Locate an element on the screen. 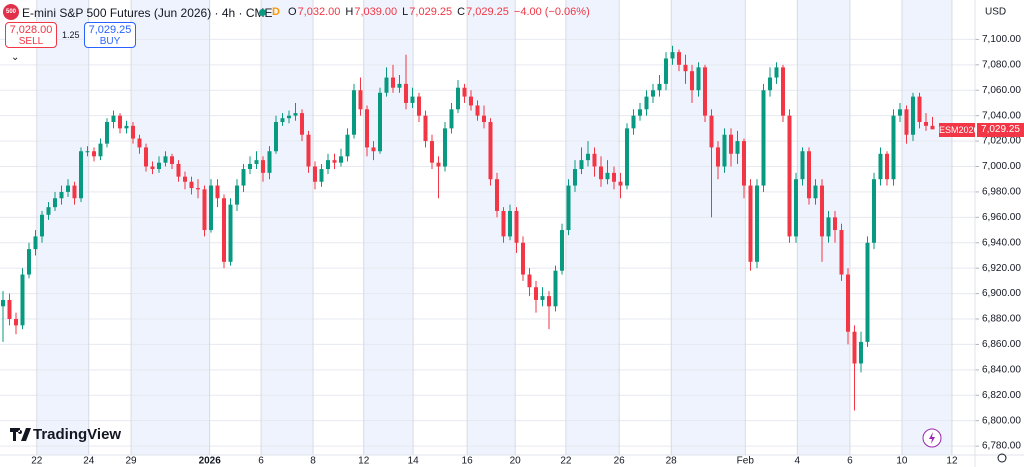 The image size is (1024, 467). y-tick-label: 6,980.00 is located at coordinates (1001, 192).